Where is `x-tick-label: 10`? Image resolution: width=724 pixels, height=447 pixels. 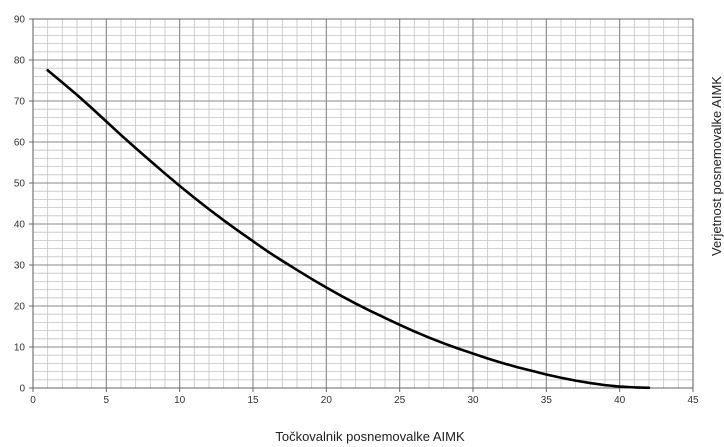 x-tick-label: 10 is located at coordinates (180, 400).